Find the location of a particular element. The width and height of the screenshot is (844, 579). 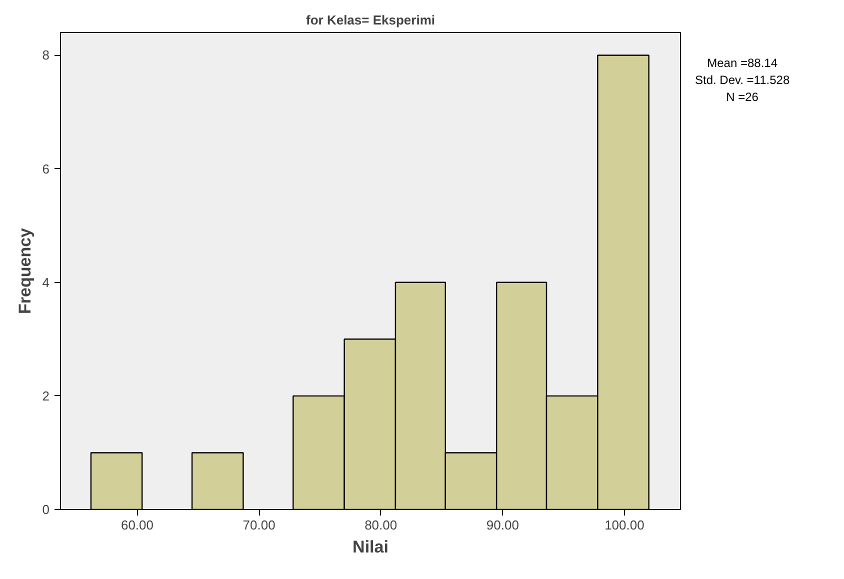

x-tick-label: 80.00 is located at coordinates (381, 525).